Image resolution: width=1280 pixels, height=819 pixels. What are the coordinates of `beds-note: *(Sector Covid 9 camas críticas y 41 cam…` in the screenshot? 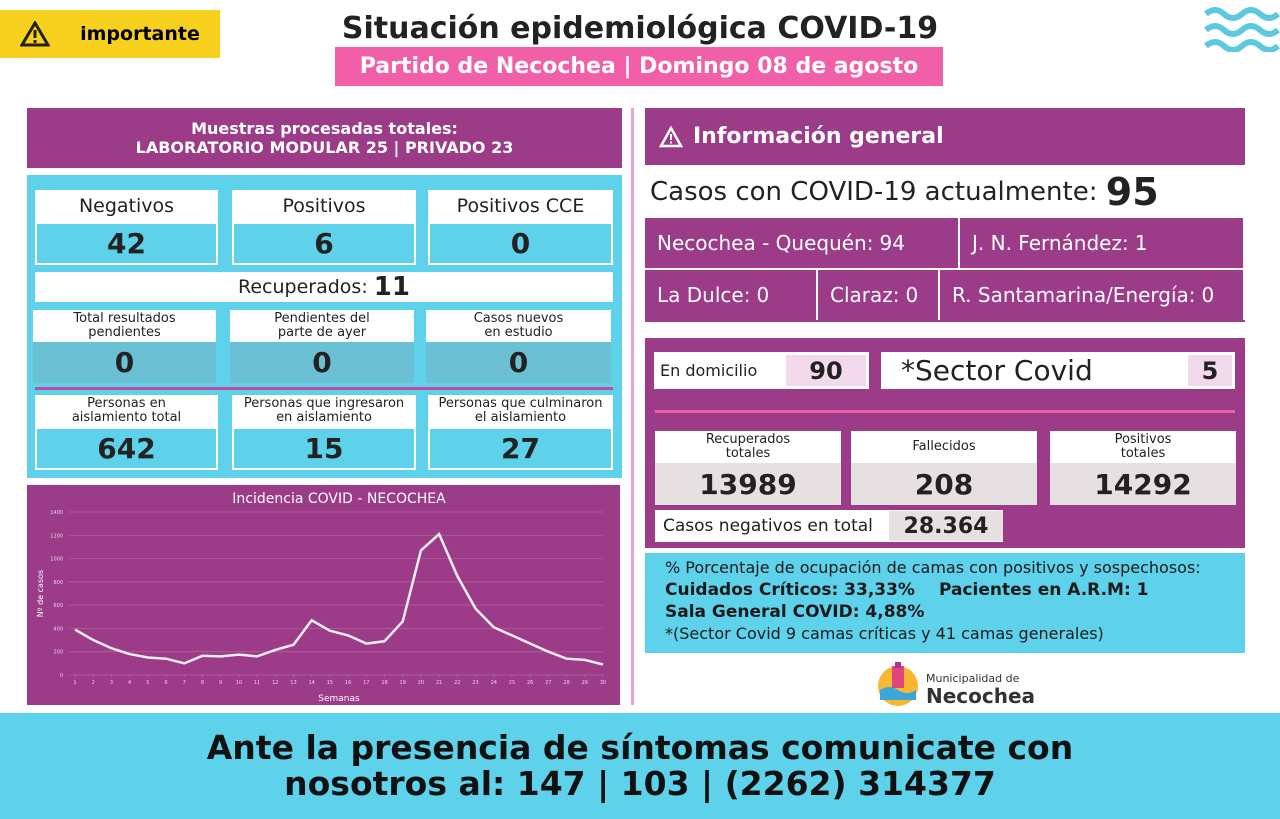 It's located at (884, 633).